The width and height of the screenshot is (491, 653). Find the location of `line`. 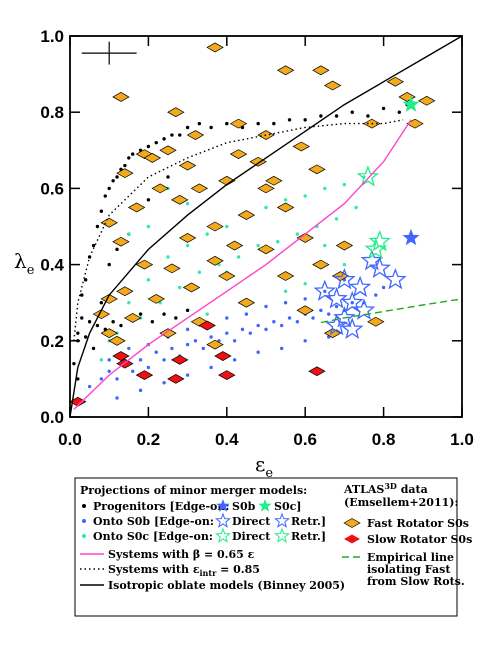

line is located at coordinates (391, 311).